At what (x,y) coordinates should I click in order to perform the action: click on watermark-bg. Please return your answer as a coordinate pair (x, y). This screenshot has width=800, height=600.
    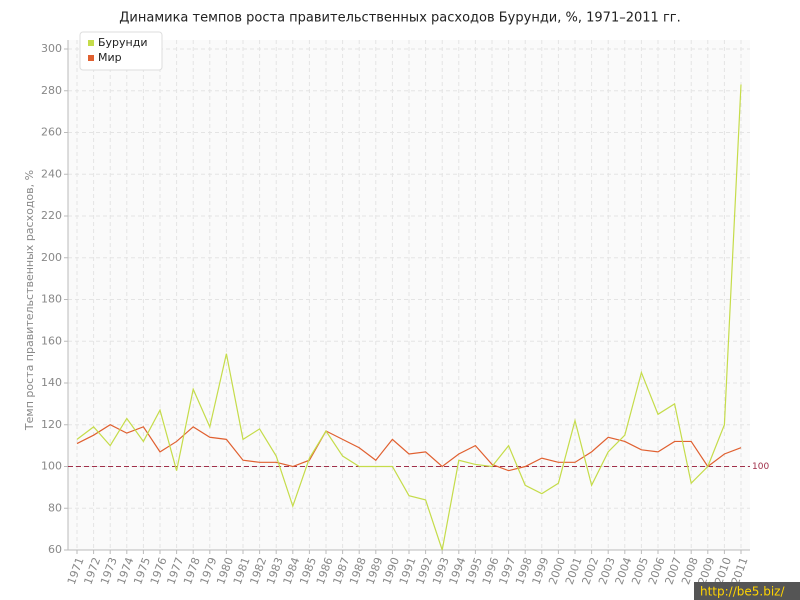
    Looking at the image, I should click on (747, 591).